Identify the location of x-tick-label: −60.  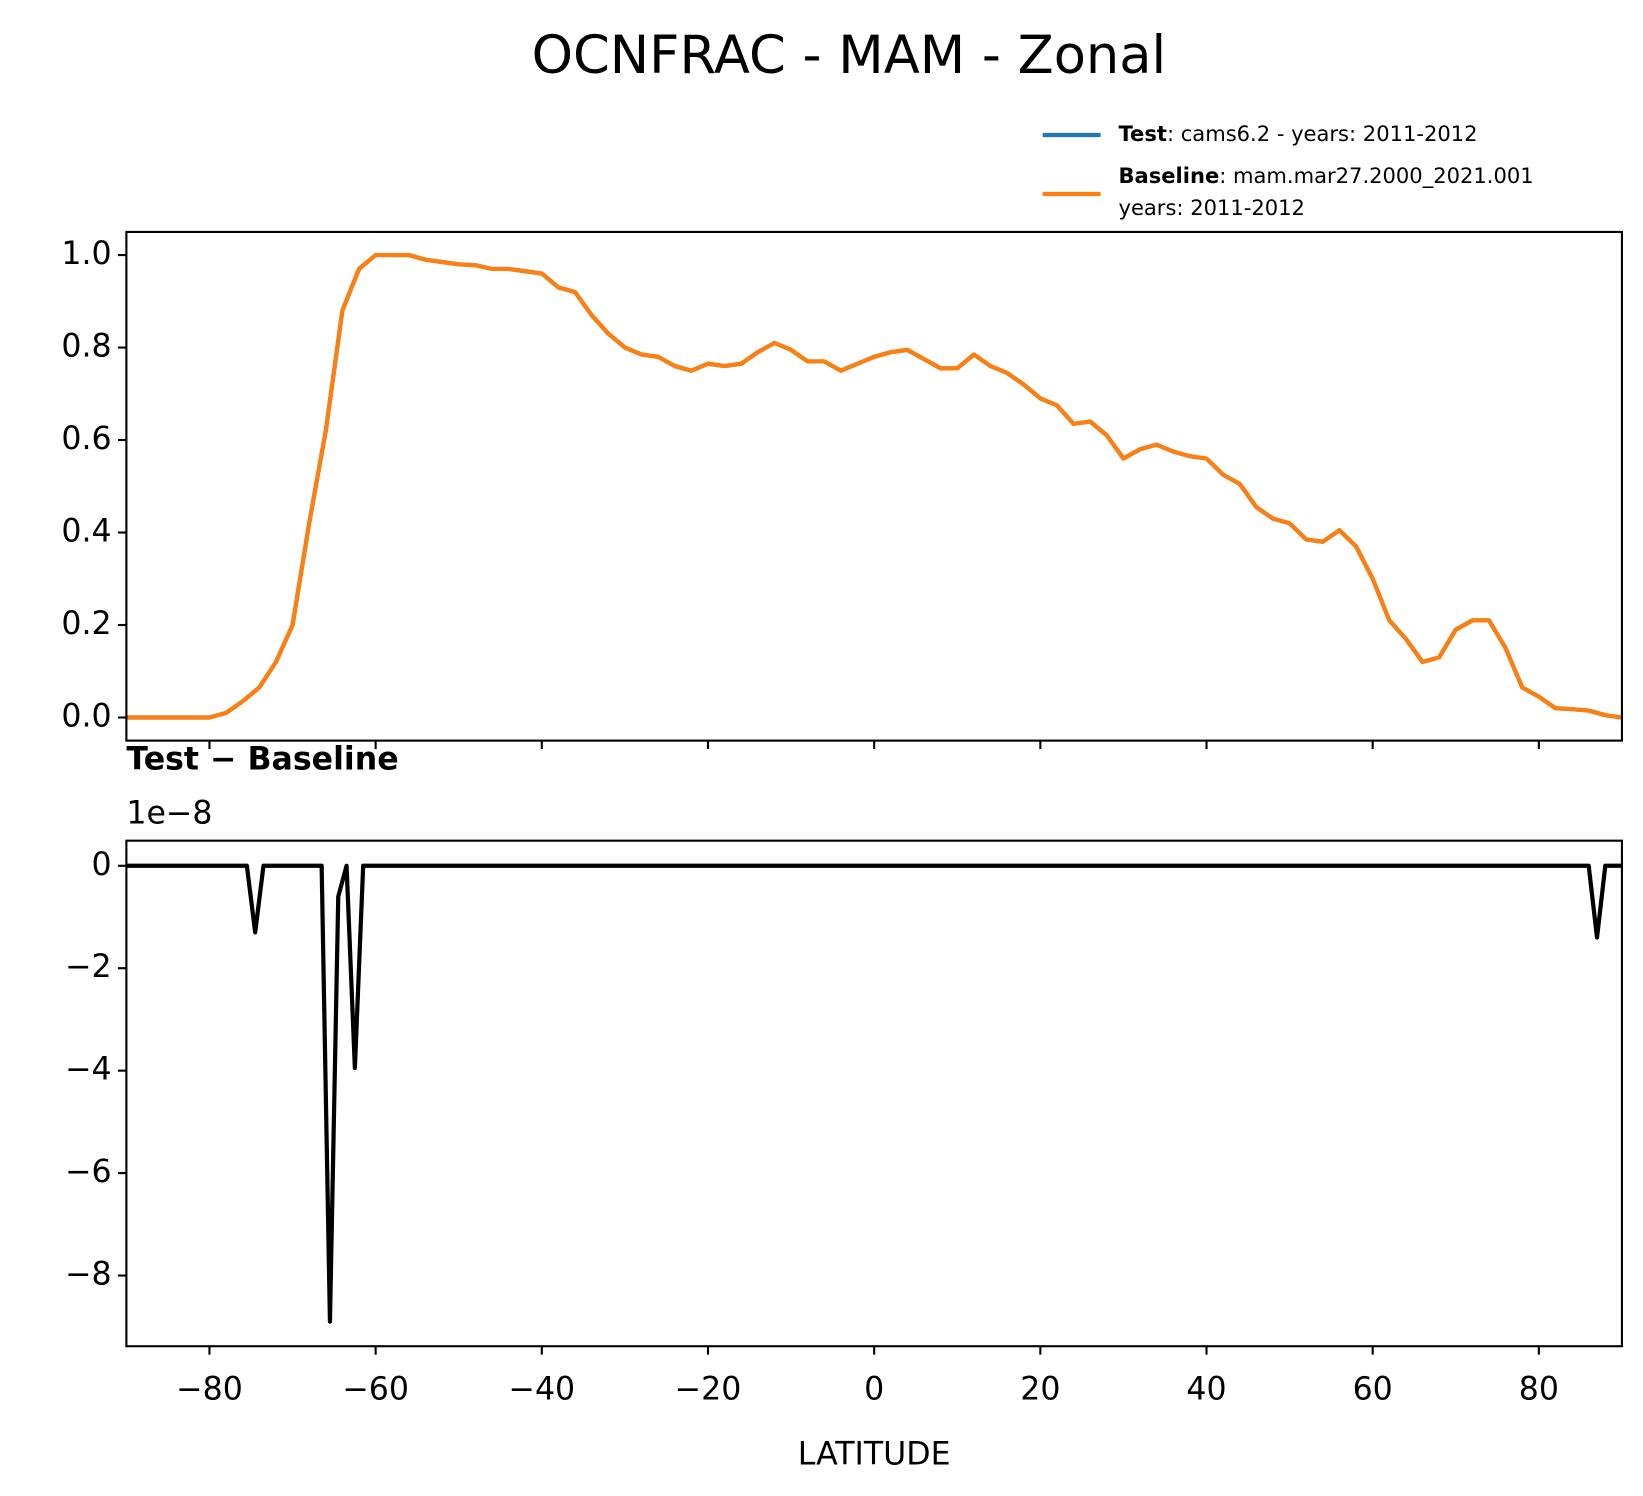
(375, 1389).